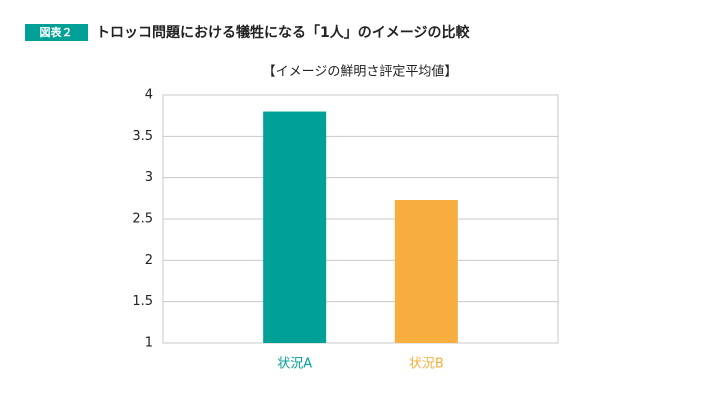 Image resolution: width=717 pixels, height=401 pixels. What do you see at coordinates (360, 72) in the screenshot?
I see `chart-subtitle: 【イメージの鮮明さ評定平均値】` at bounding box center [360, 72].